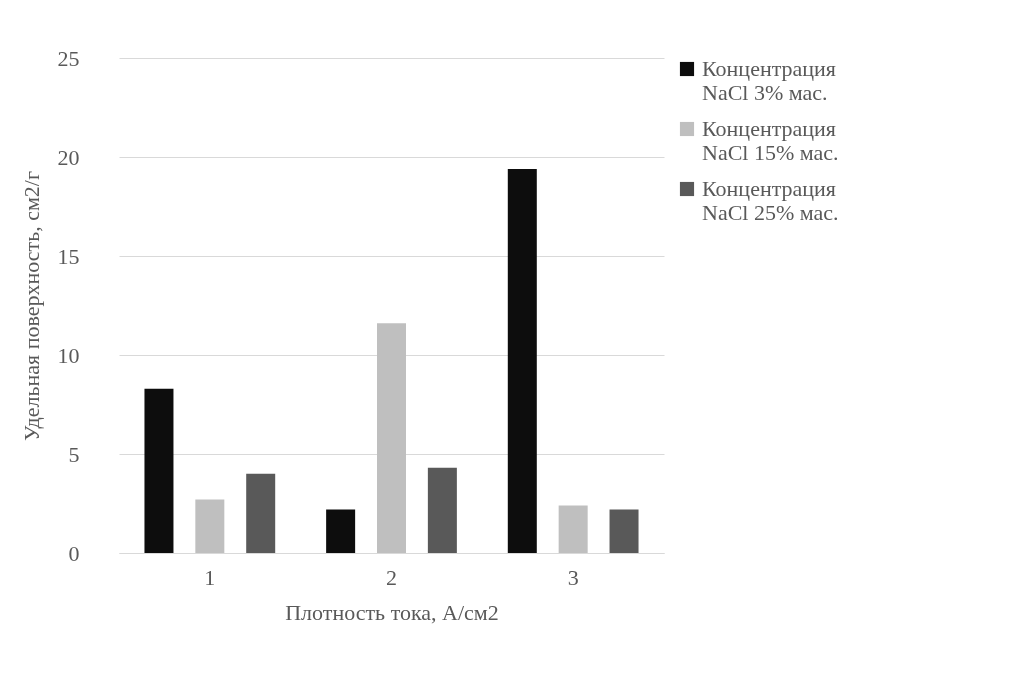 This screenshot has width=1019, height=682. Describe the element at coordinates (31, 306) in the screenshot. I see `y-axis-title: Удельная поверхность, см2/г` at that location.